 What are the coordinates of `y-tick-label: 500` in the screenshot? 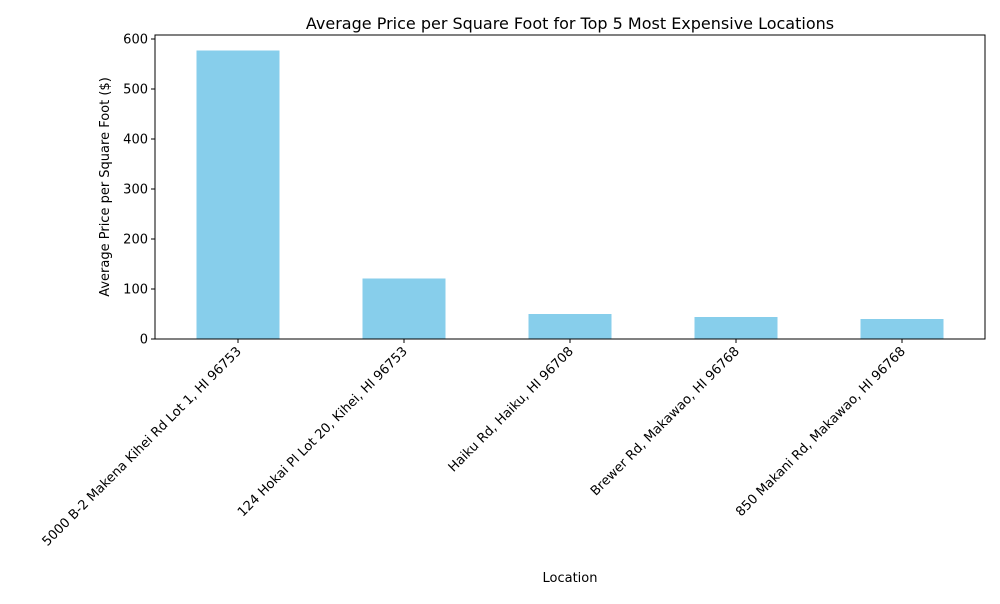 It's located at (135, 90).